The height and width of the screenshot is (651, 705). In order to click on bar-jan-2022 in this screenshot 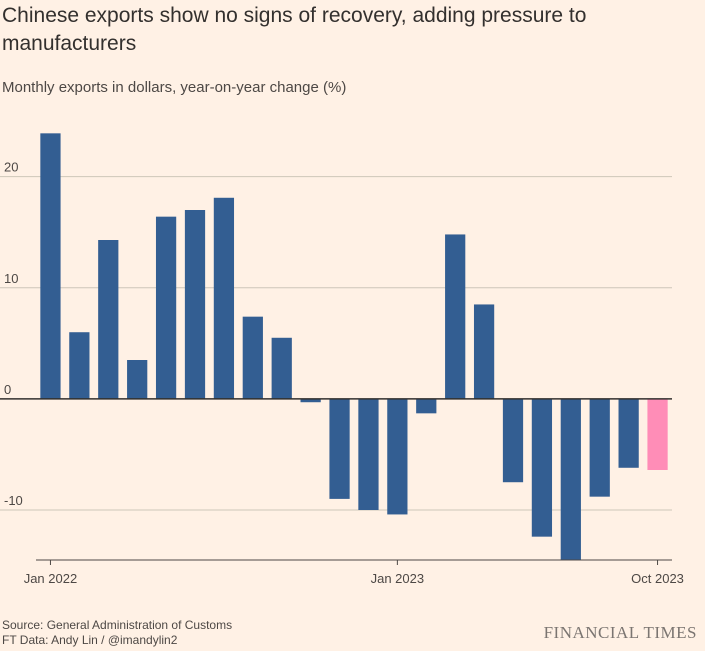, I will do `click(50, 266)`.